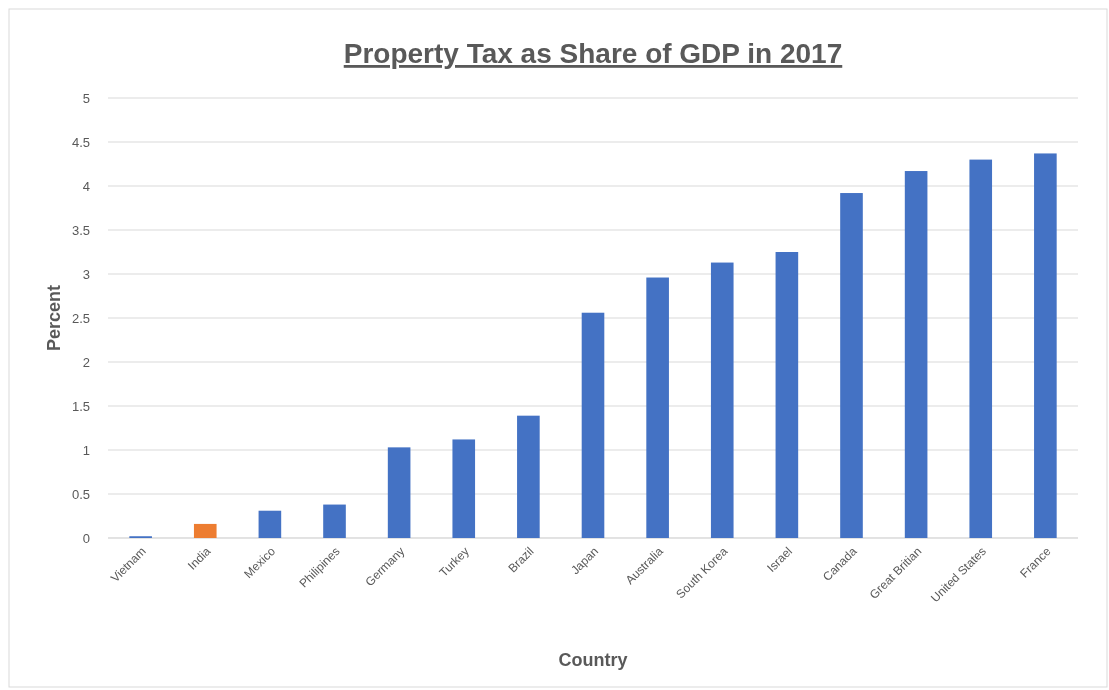  What do you see at coordinates (86, 362) in the screenshot?
I see `y-tick-label: 2` at bounding box center [86, 362].